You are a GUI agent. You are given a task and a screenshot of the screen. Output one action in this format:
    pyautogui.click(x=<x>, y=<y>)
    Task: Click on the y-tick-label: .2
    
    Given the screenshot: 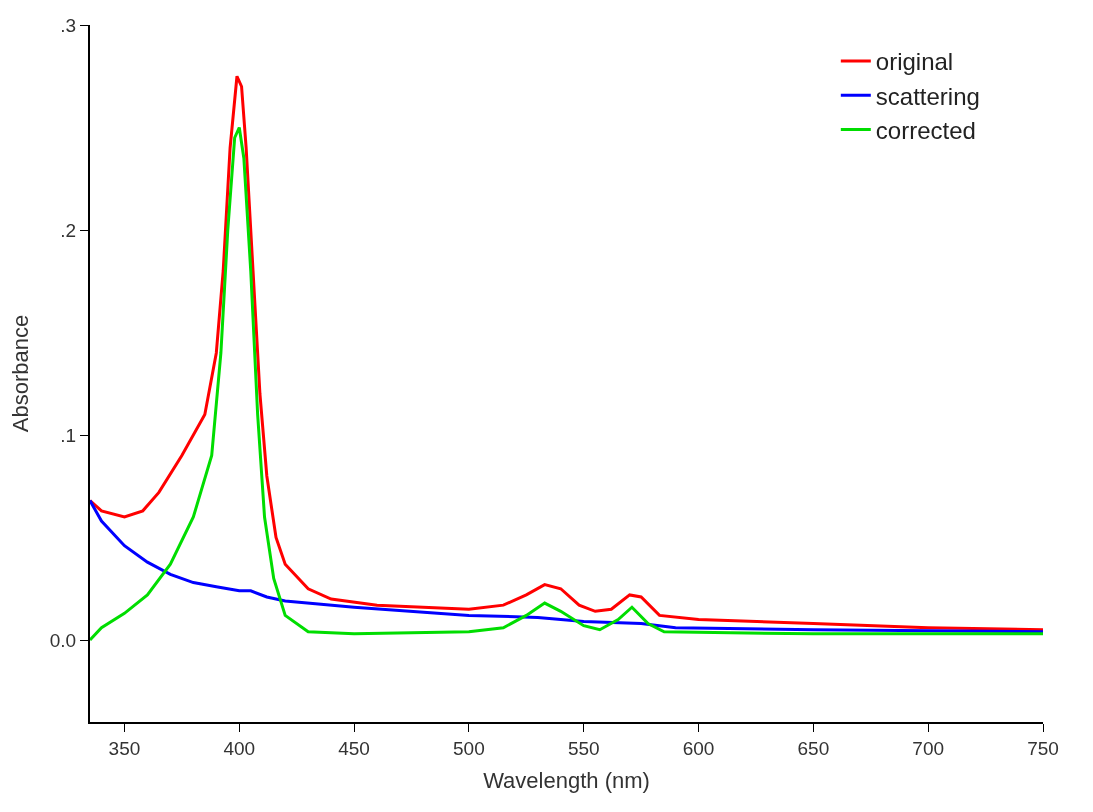 What is the action you would take?
    pyautogui.click(x=68, y=230)
    